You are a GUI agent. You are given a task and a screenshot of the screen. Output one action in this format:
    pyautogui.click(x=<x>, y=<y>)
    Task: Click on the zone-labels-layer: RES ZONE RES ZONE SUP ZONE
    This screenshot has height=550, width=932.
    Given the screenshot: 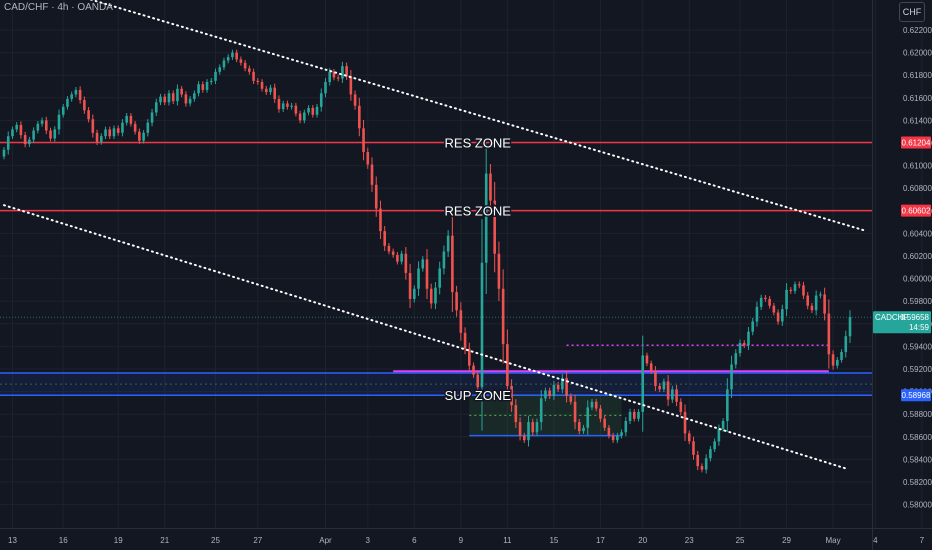 What is the action you would take?
    pyautogui.click(x=478, y=269)
    